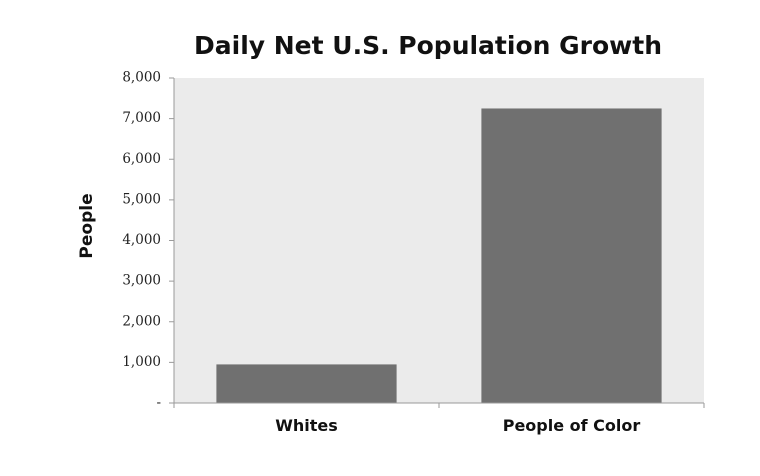 This screenshot has width=760, height=476. I want to click on y-tick-label: 3,000, so click(141, 281).